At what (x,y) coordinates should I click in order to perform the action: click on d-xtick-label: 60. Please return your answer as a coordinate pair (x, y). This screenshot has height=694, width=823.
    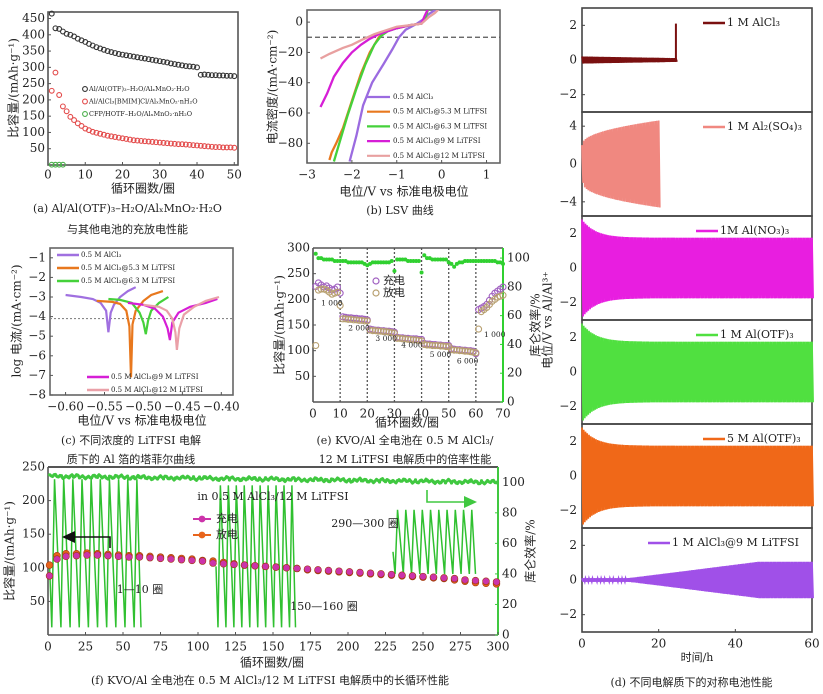
    Looking at the image, I should click on (811, 644).